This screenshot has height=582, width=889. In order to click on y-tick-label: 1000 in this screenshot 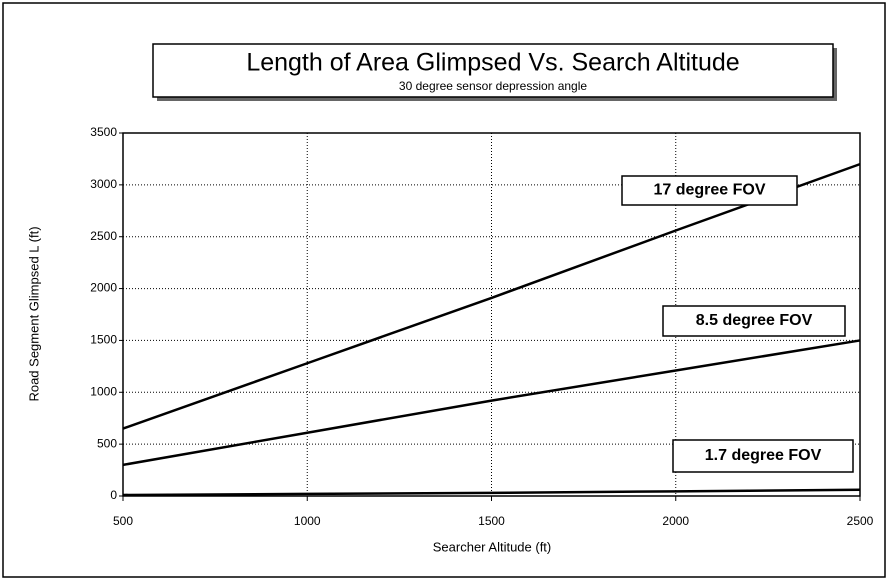, I will do `click(103, 391)`.